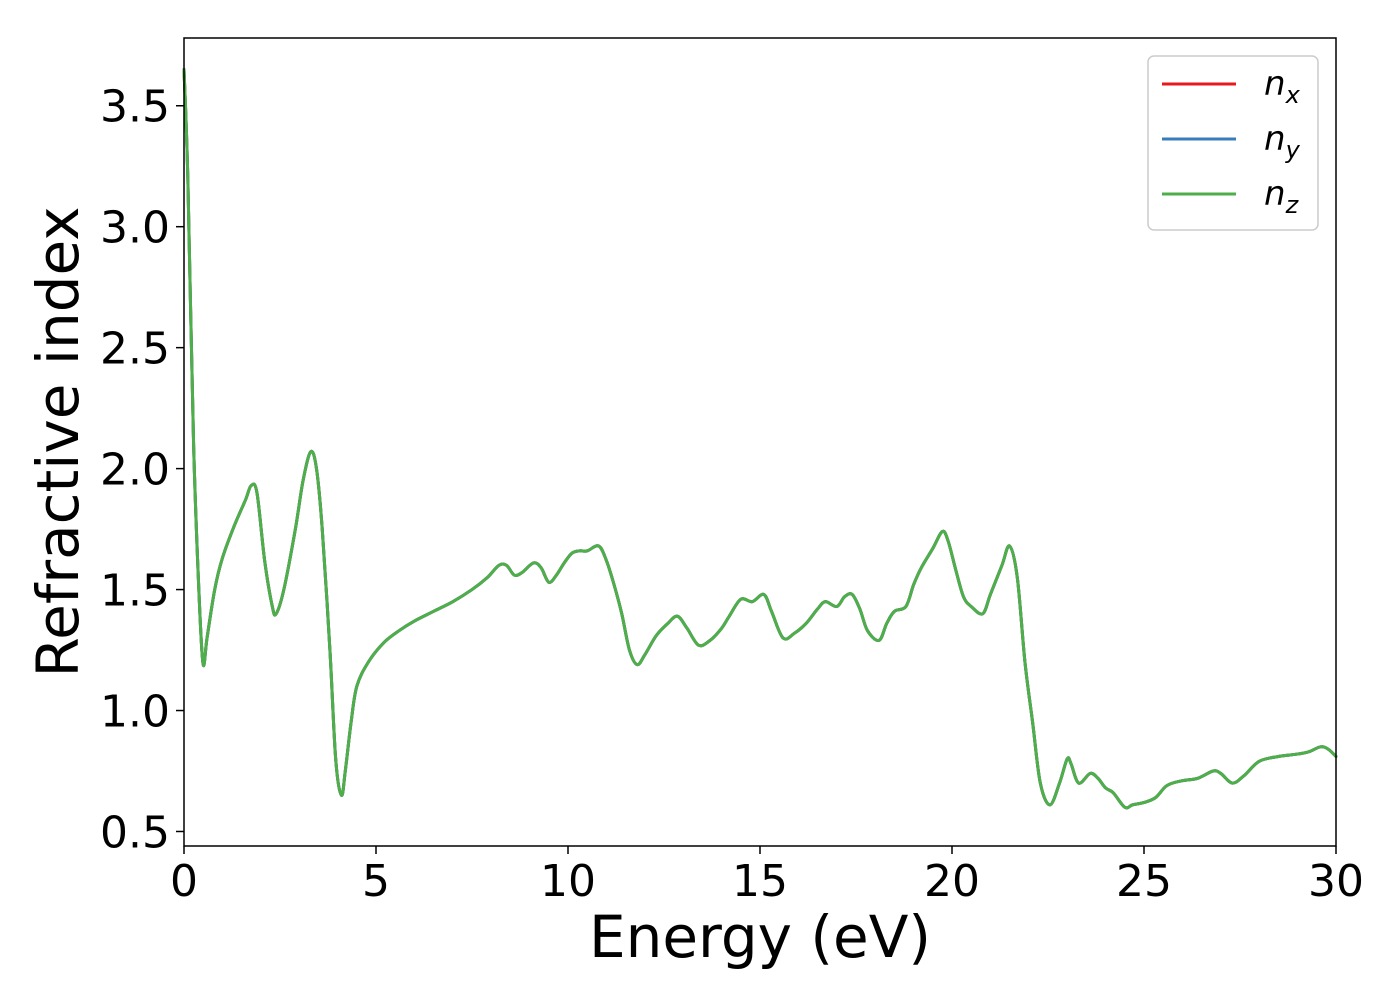 This screenshot has height=1000, width=1400. Describe the element at coordinates (376, 881) in the screenshot. I see `x-tick-label: 5` at that location.